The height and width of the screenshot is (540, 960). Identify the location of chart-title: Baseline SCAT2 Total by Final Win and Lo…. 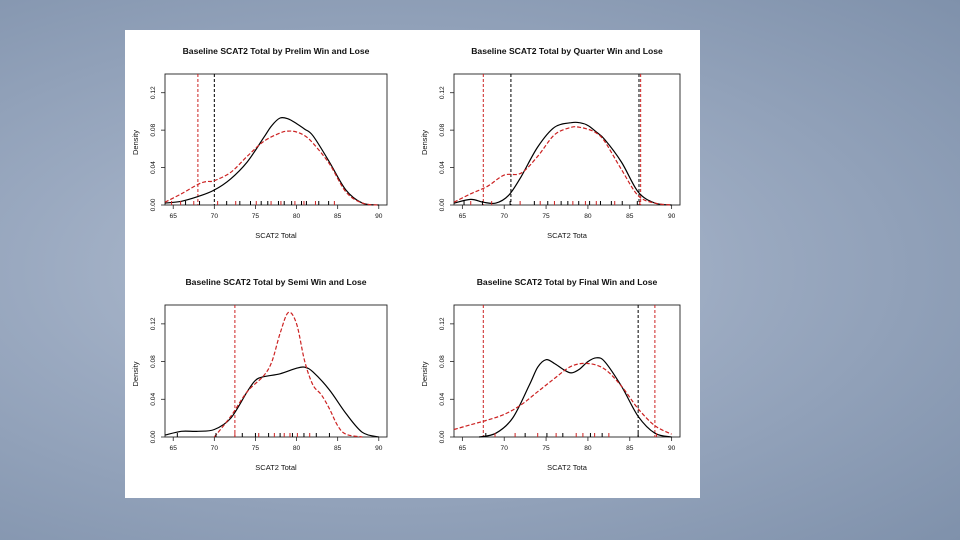
(567, 282).